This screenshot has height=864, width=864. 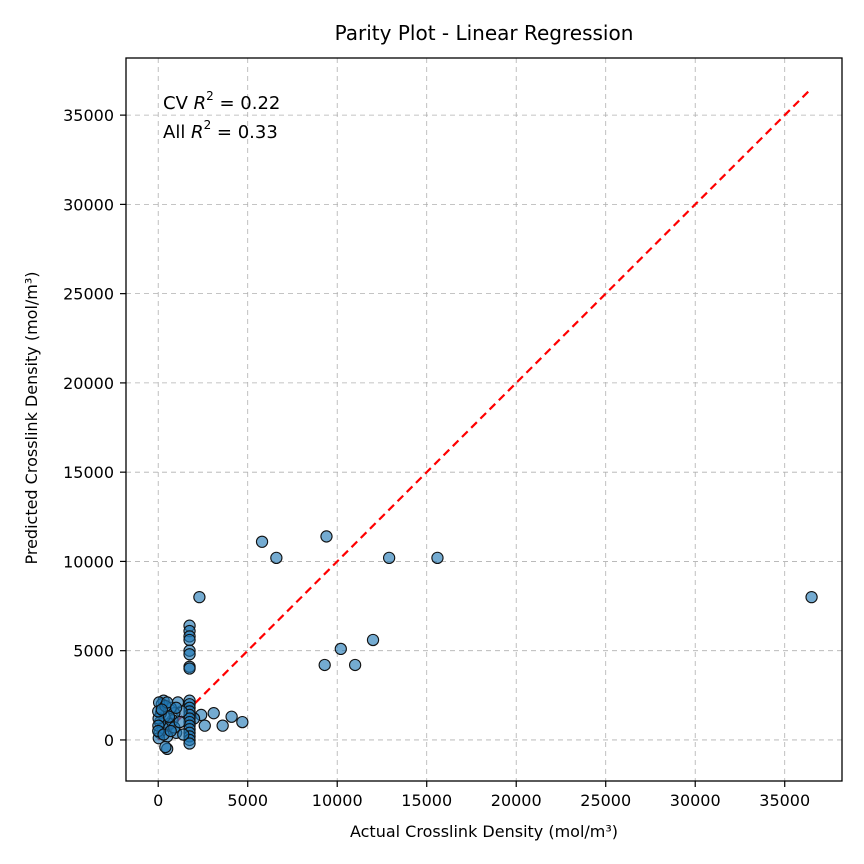 I want to click on annotation-prefix: CV, so click(x=178, y=103).